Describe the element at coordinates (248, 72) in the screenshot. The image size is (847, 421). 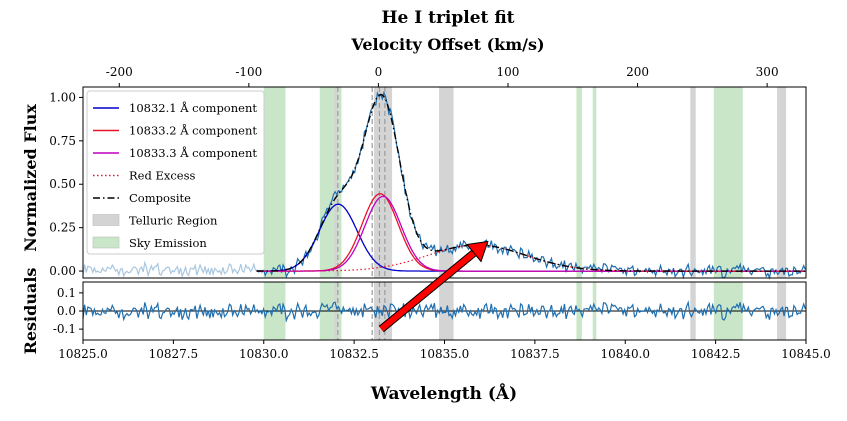
I see `top-tick-label-1: -100` at that location.